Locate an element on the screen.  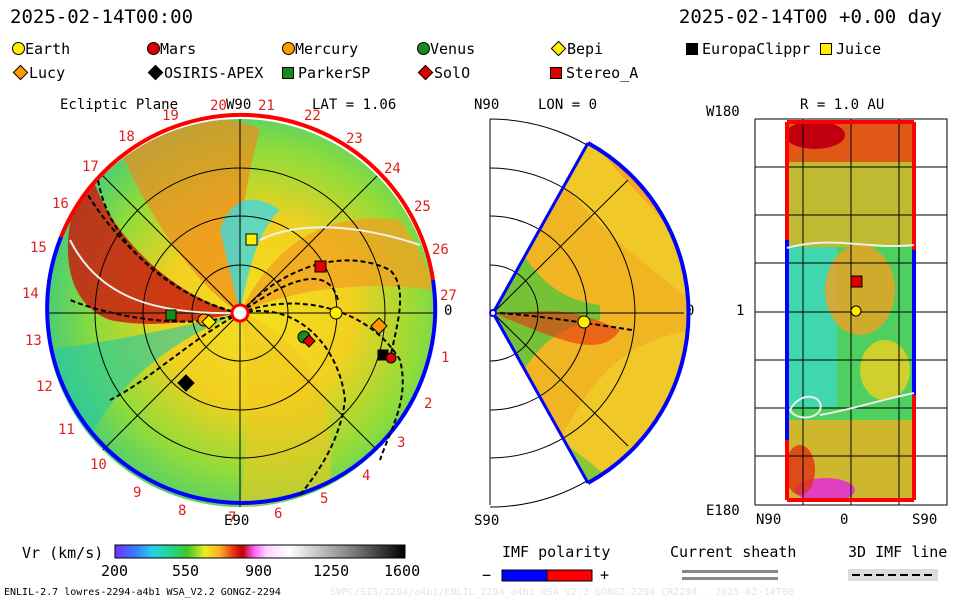
carrington-tick-11: 11 is located at coordinates (66, 430).